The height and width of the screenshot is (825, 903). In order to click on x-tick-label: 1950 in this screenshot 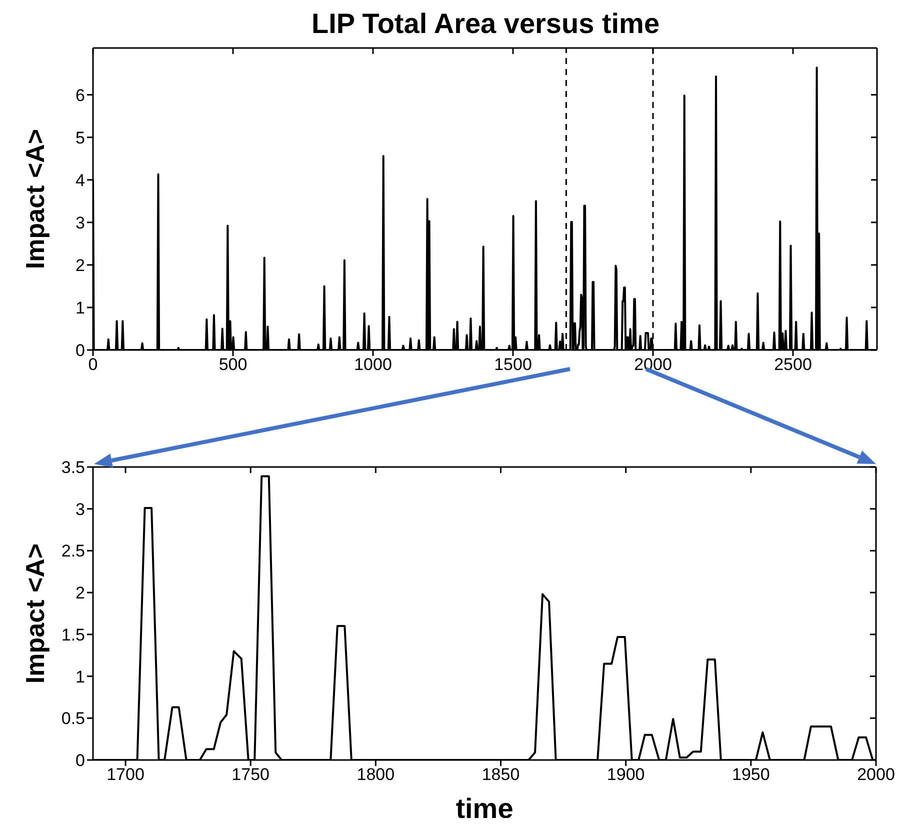, I will do `click(751, 774)`.